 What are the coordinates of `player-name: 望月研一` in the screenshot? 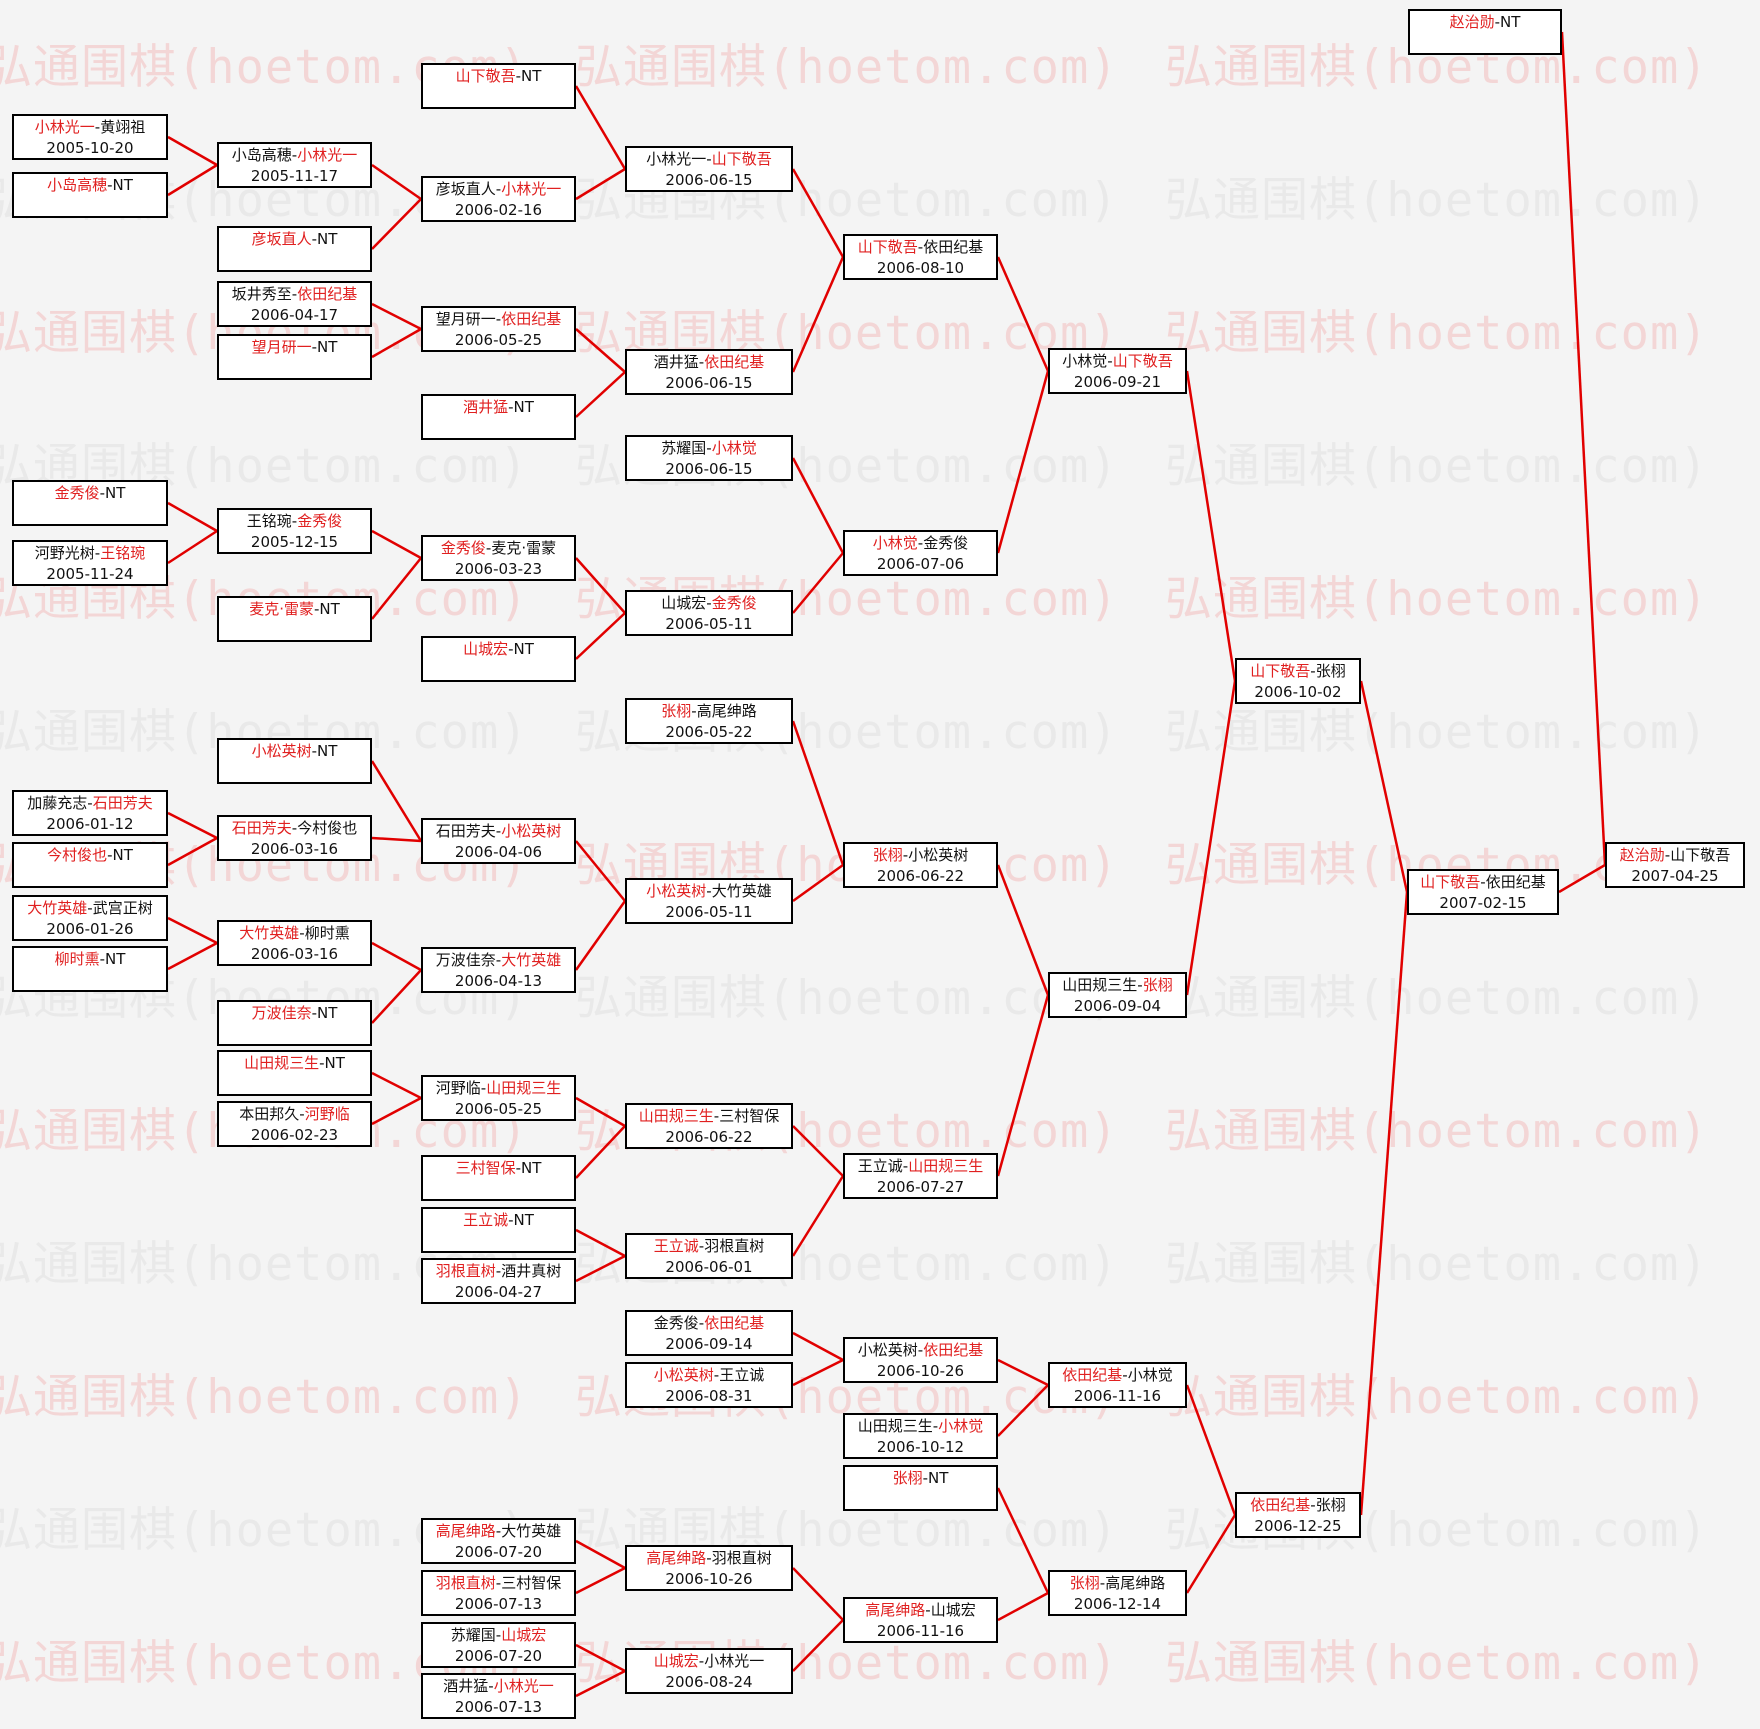 It's located at (465, 319).